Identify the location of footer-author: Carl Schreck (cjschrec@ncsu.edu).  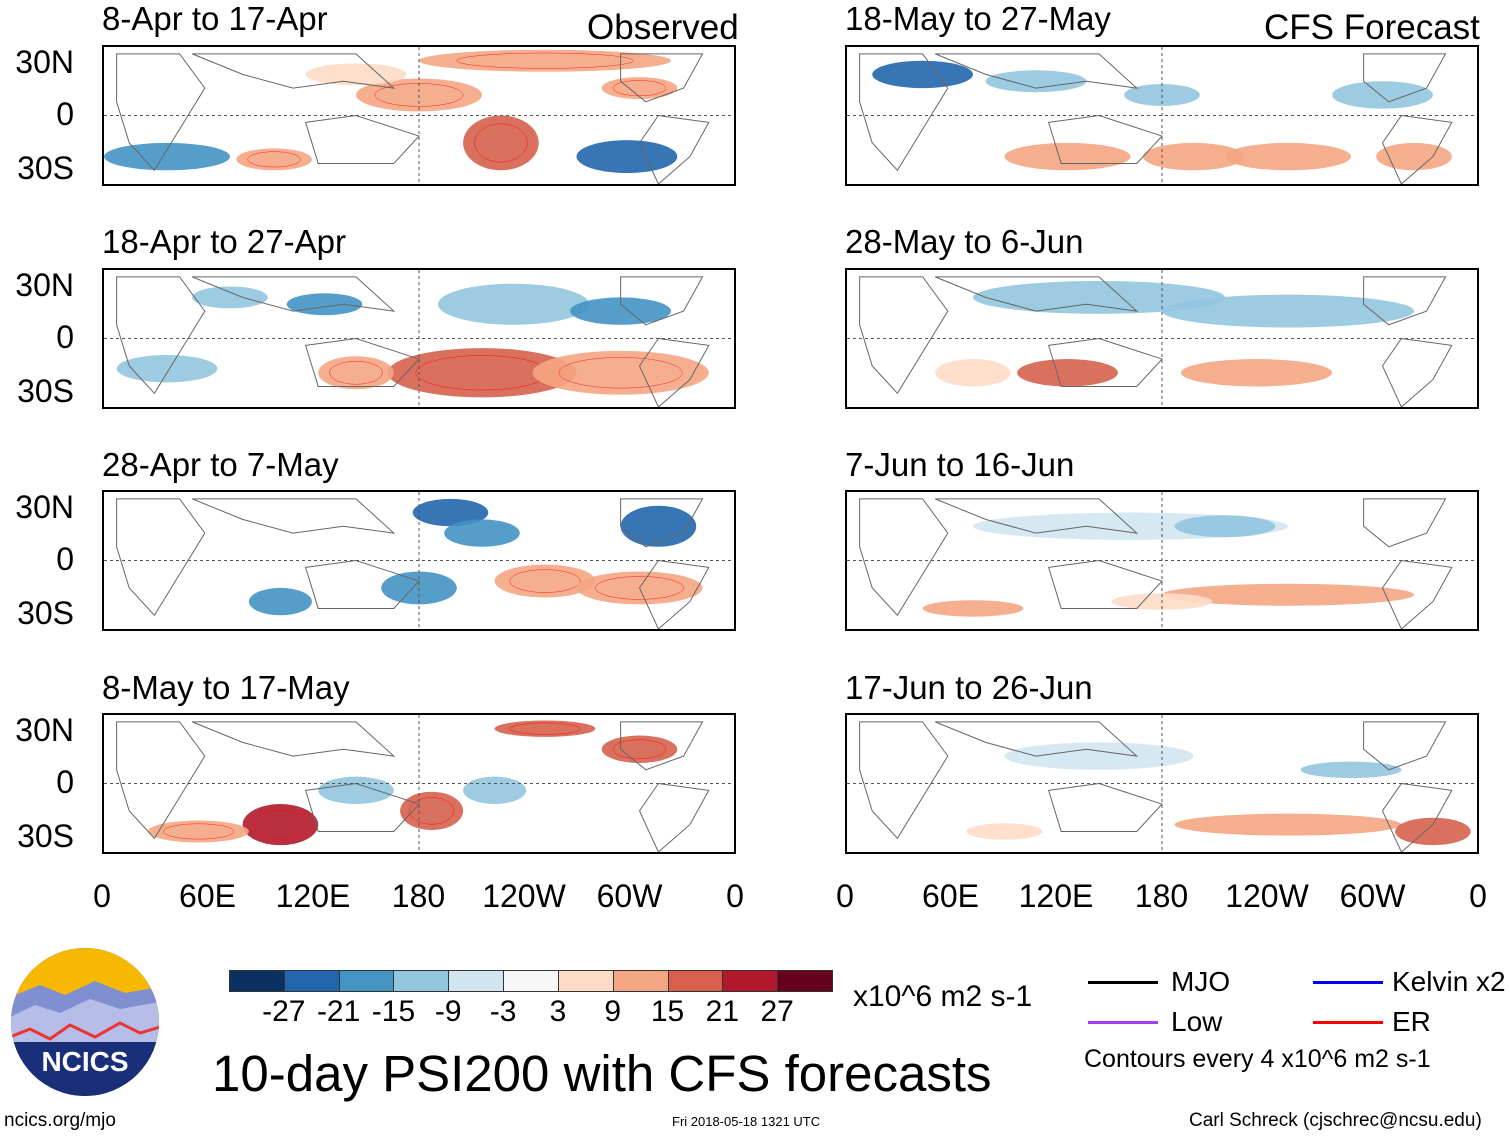
(1335, 1120).